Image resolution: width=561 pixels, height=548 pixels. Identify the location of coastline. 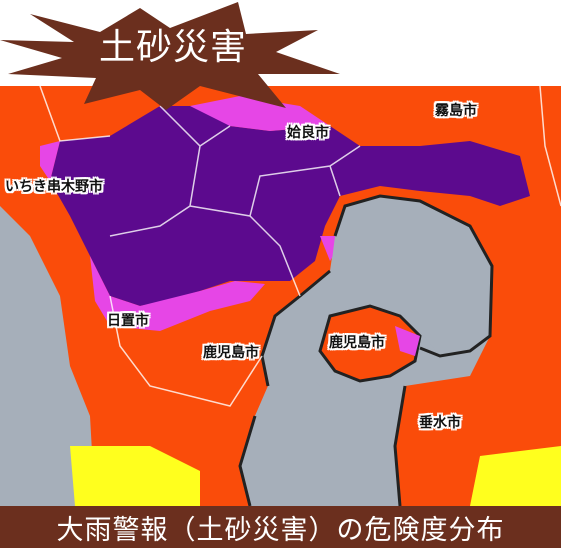
(413, 276).